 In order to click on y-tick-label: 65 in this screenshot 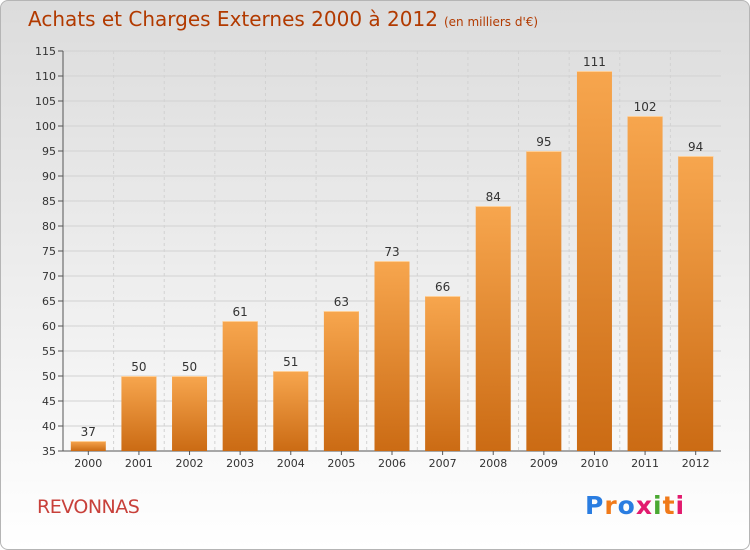, I will do `click(49, 301)`.